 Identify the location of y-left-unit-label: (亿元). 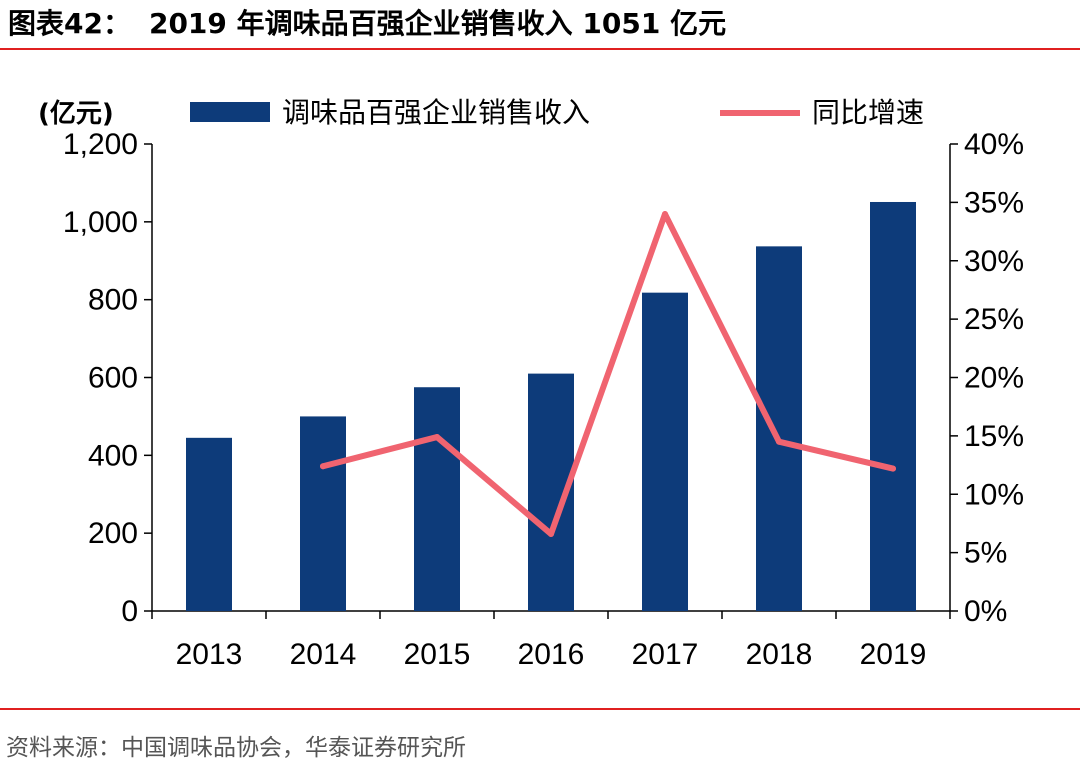
(76, 114).